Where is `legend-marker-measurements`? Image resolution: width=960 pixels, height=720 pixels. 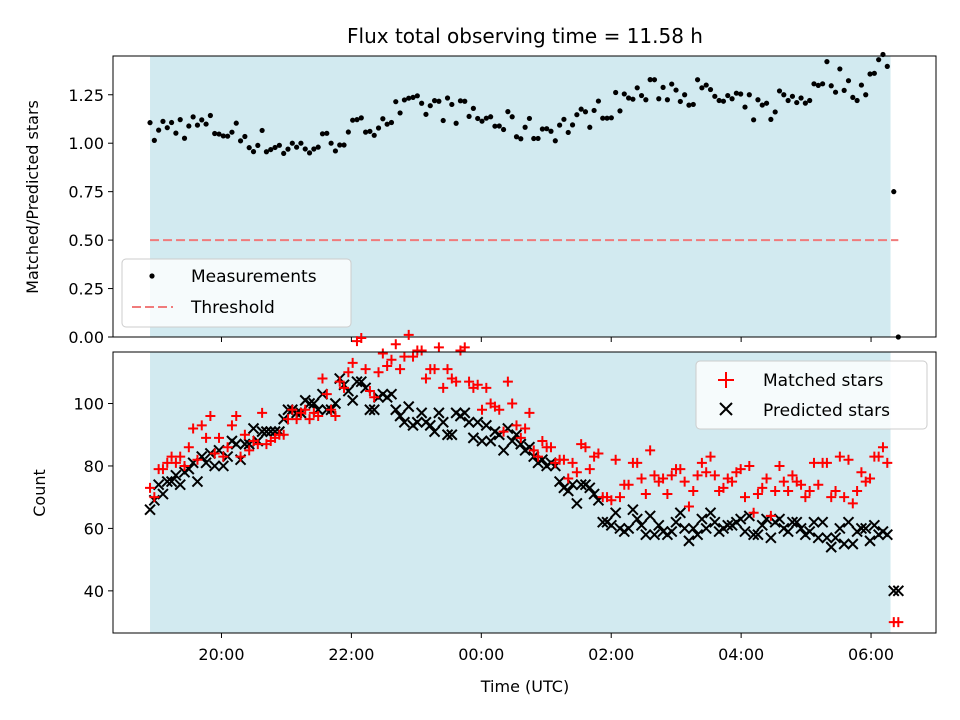
legend-marker-measurements is located at coordinates (152, 276).